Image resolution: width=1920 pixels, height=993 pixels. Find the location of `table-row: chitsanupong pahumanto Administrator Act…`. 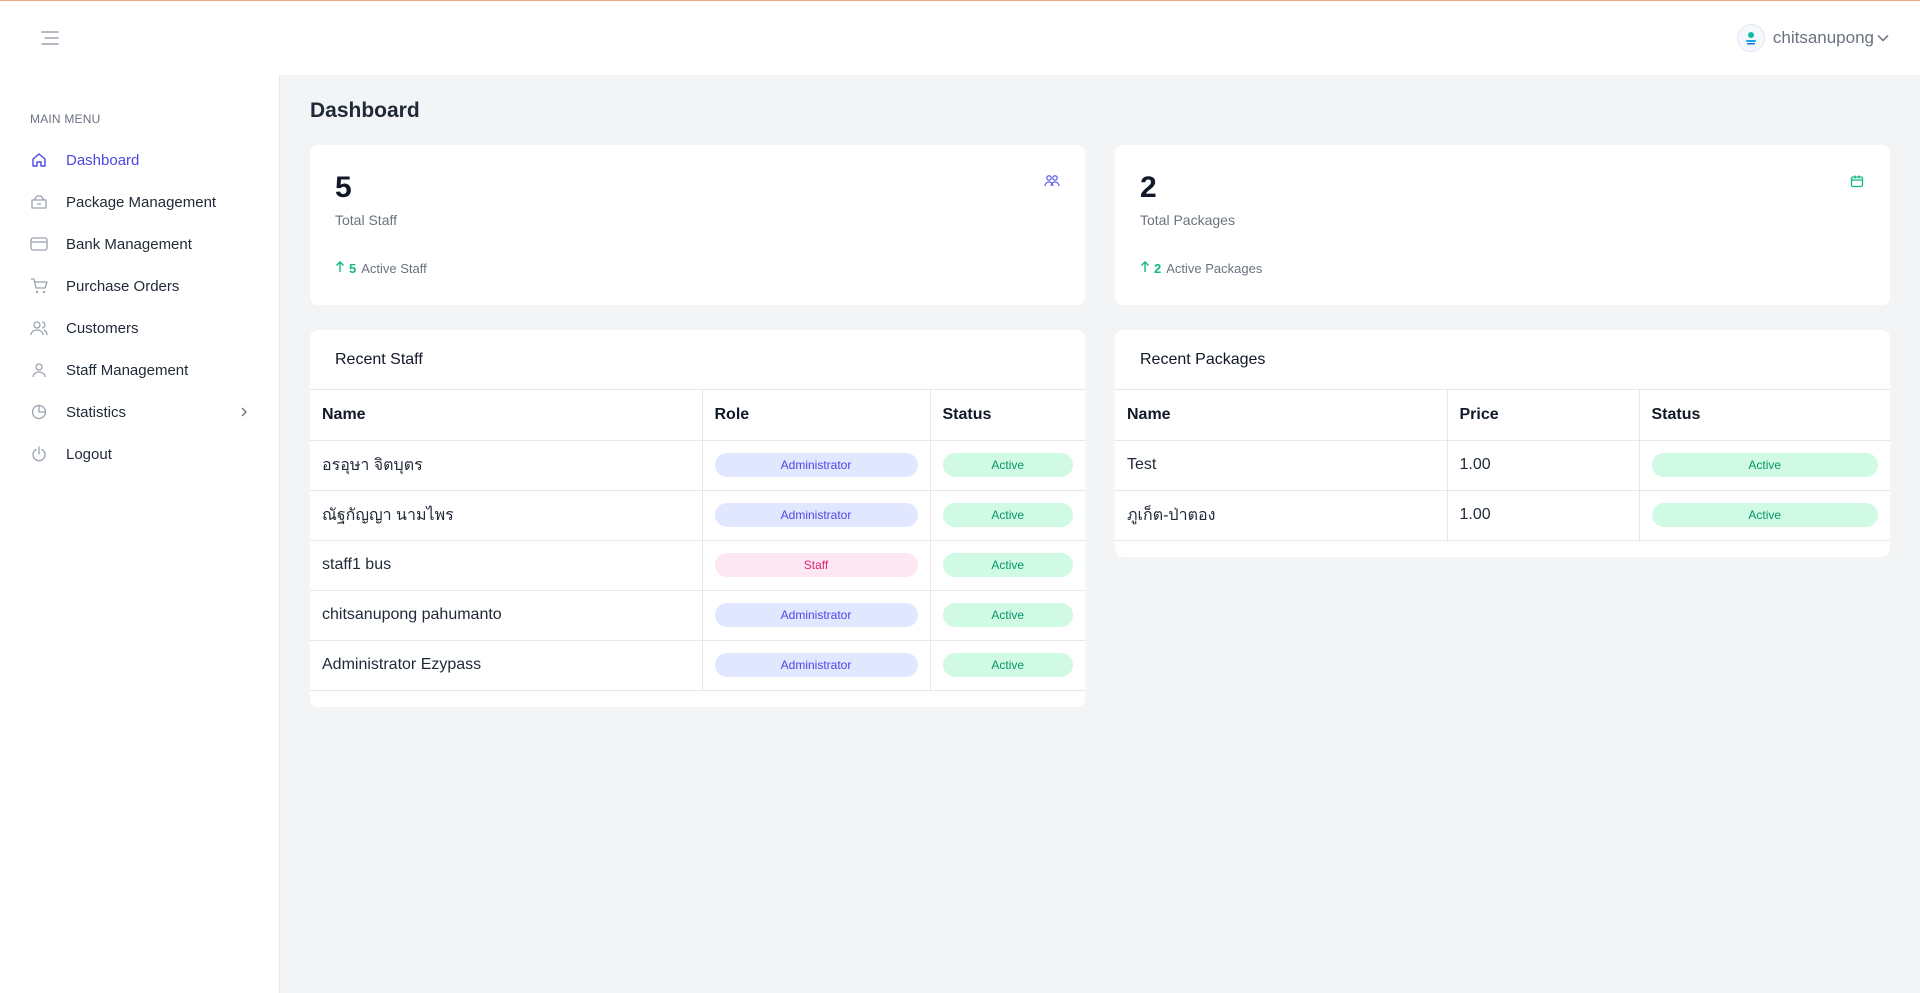

table-row: chitsanupong pahumanto Administrator Act… is located at coordinates (697, 615).